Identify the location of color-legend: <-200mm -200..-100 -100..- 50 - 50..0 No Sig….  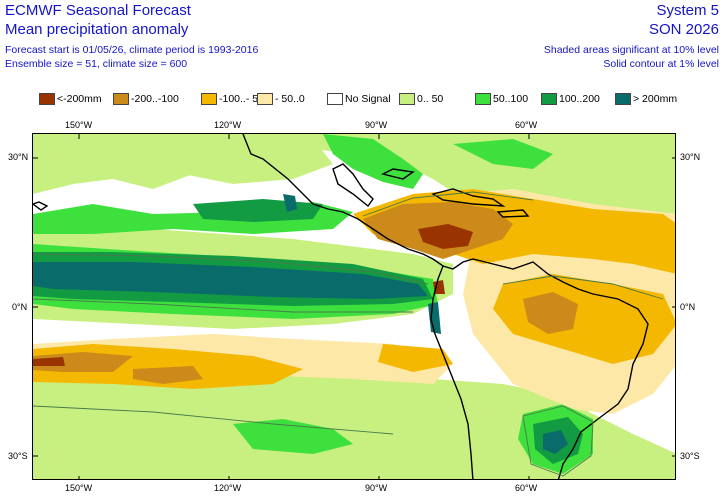
(364, 99).